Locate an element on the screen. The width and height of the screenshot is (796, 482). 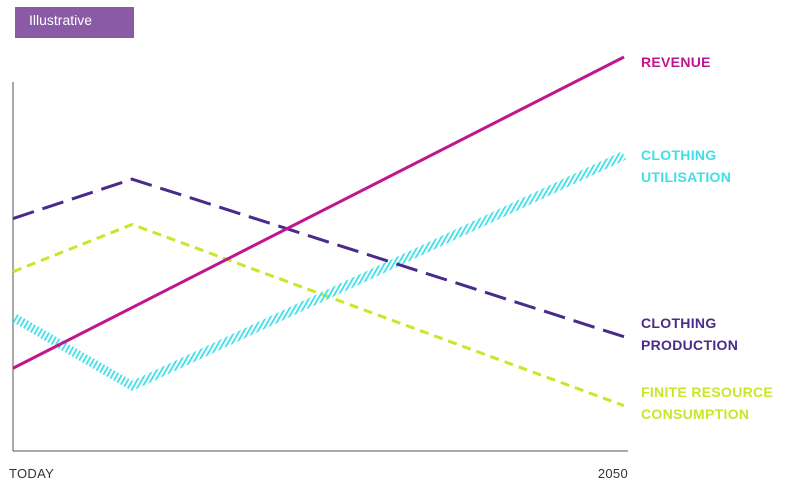
series-label-line: UTILISATION is located at coordinates (686, 177).